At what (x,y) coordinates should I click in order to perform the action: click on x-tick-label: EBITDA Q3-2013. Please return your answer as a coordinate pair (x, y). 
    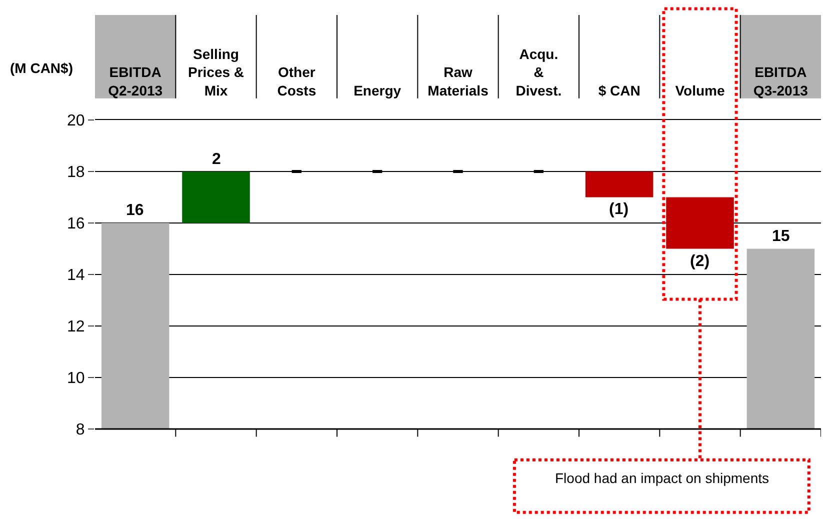
    Looking at the image, I should click on (780, 81).